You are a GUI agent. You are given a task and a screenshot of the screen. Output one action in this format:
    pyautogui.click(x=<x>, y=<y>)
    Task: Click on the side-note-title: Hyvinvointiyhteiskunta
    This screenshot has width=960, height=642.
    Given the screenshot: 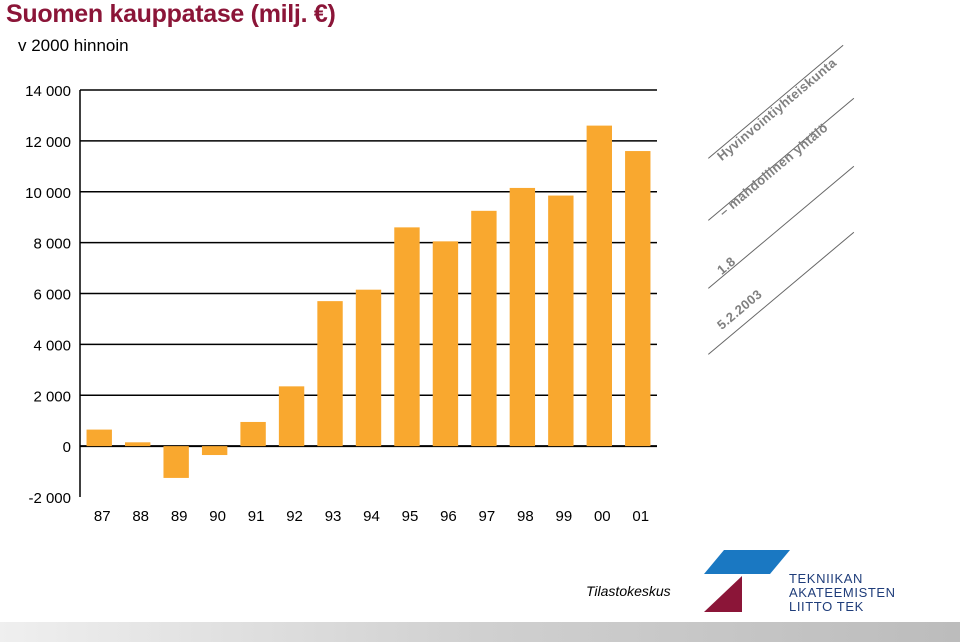 What is the action you would take?
    pyautogui.click(x=777, y=109)
    